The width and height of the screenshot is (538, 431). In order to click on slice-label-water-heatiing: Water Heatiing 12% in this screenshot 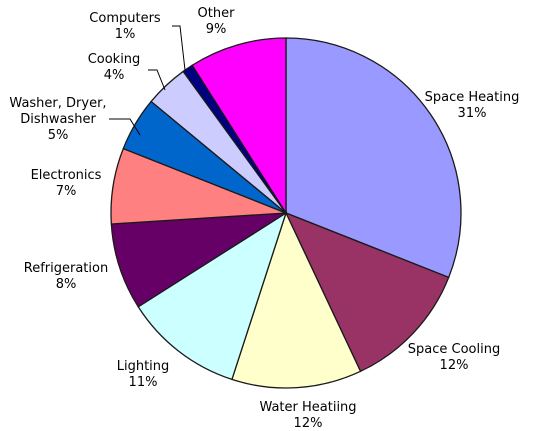, I will do `click(307, 415)`.